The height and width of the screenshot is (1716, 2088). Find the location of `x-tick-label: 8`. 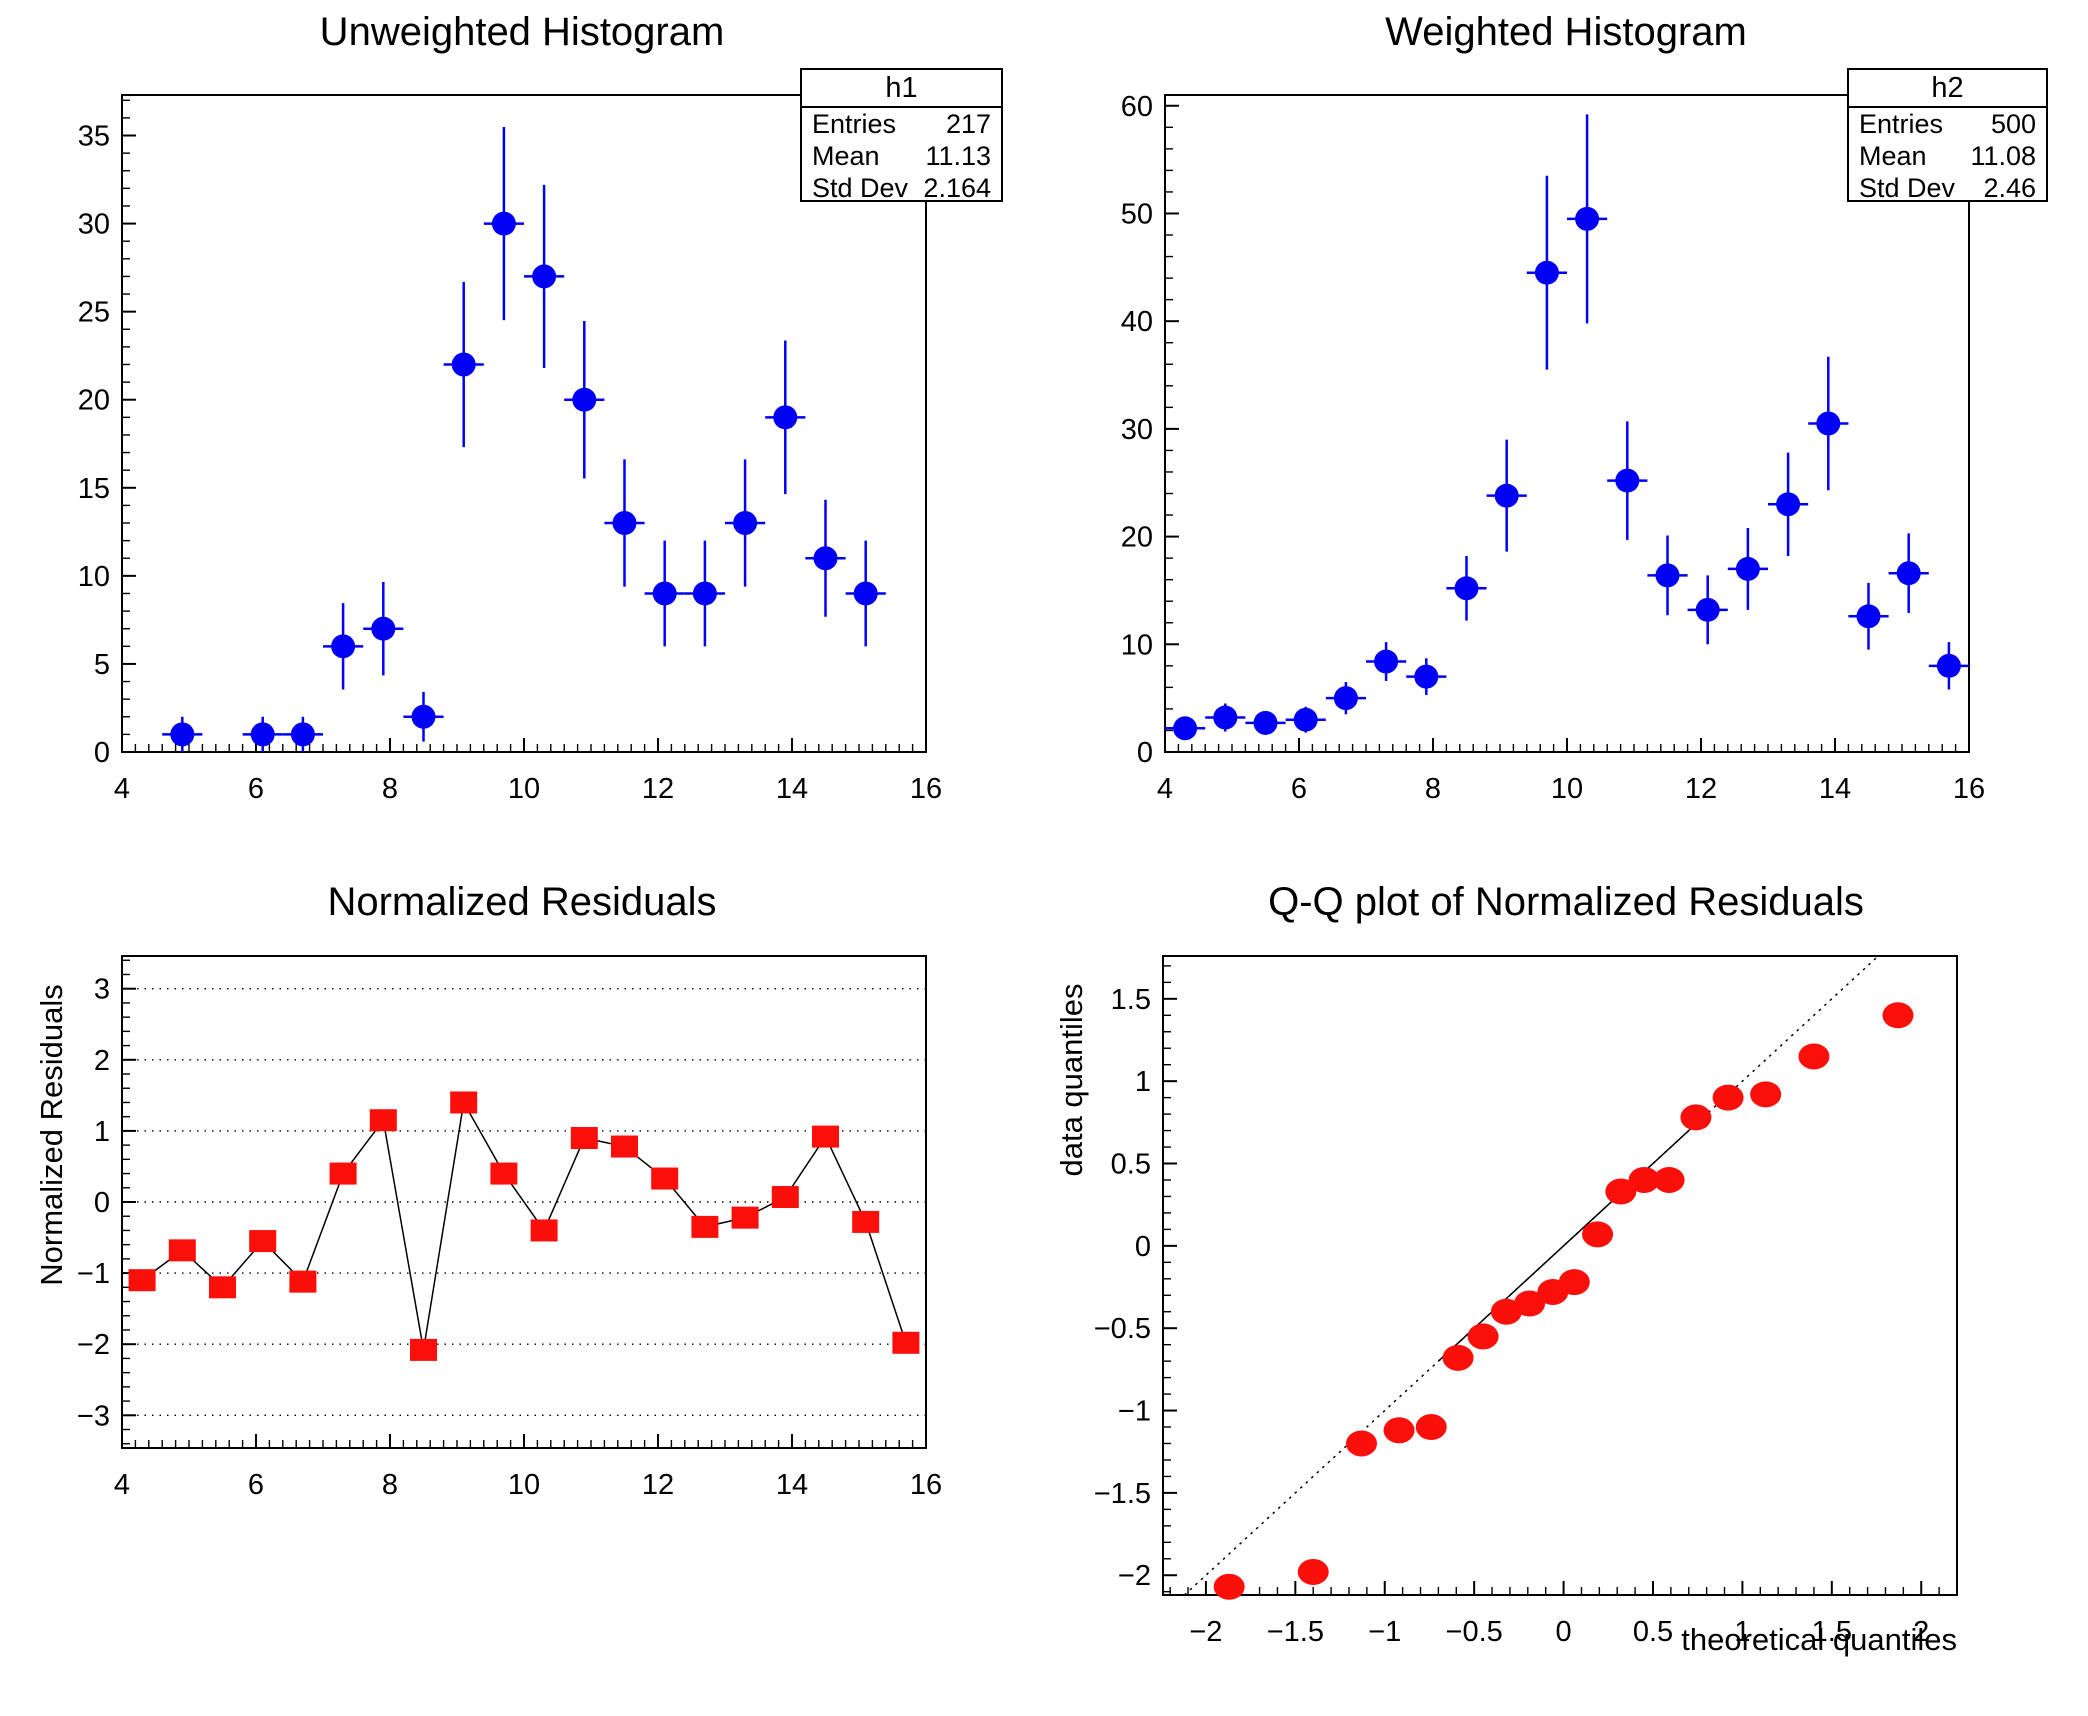

x-tick-label: 8 is located at coordinates (1433, 789).